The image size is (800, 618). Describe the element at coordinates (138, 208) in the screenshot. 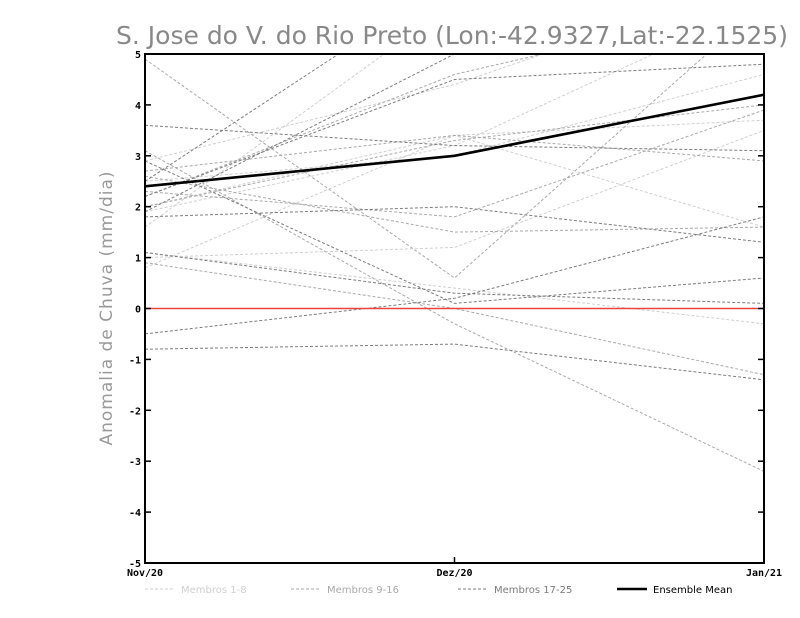

I see `y-tick-label: 2` at that location.